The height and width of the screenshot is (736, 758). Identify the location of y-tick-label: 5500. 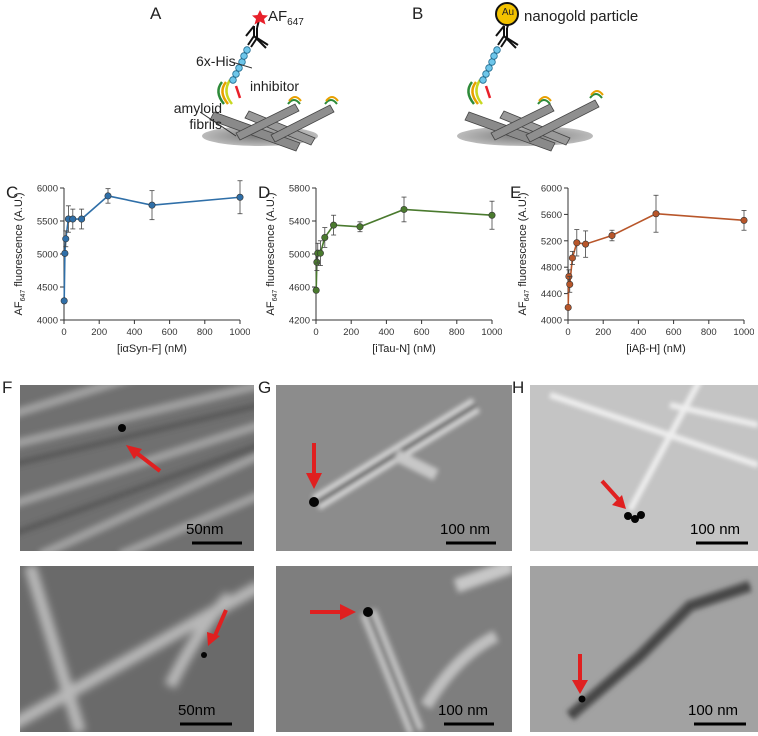
(47, 222).